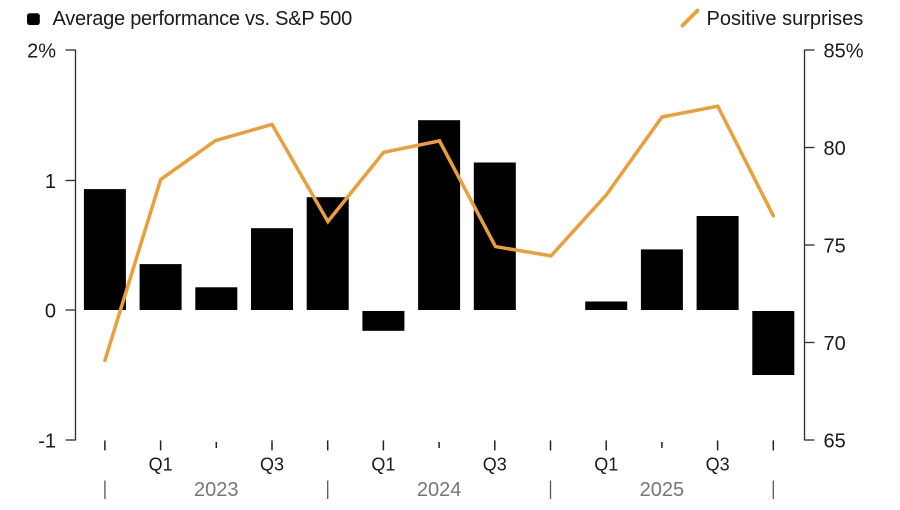  I want to click on svg-text: 2025, so click(662, 490).